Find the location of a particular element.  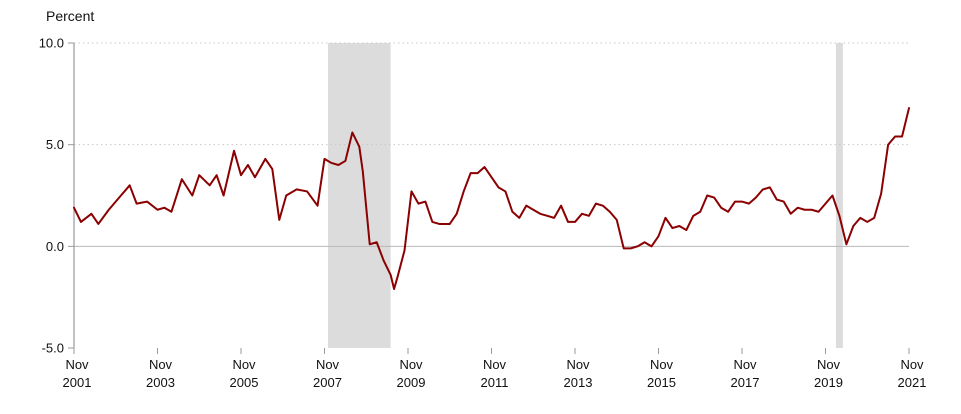

x-tick-year-8: 2017 is located at coordinates (745, 382).